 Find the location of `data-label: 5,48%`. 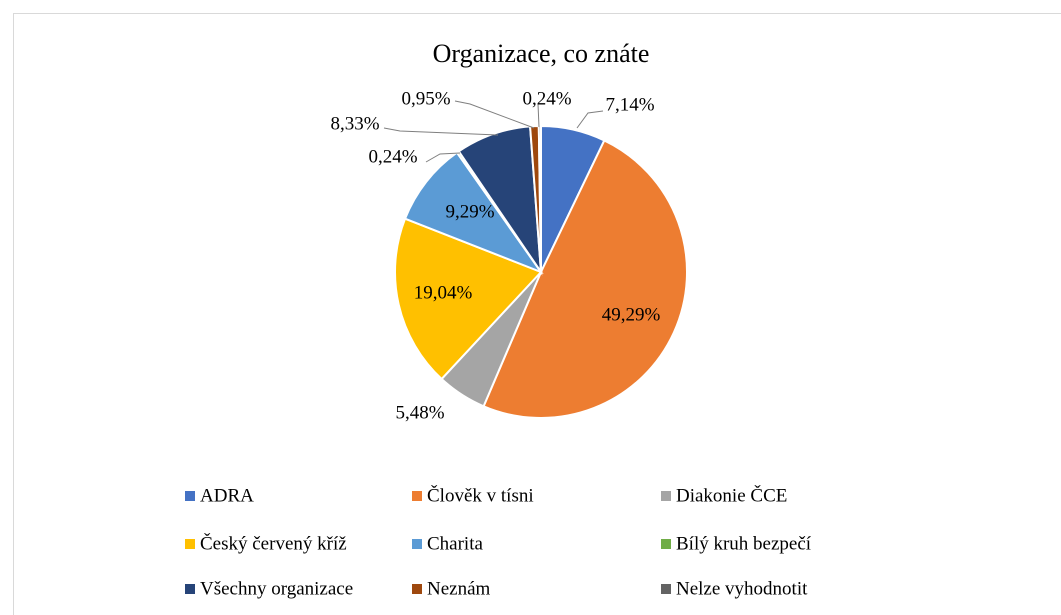

data-label: 5,48% is located at coordinates (419, 412).